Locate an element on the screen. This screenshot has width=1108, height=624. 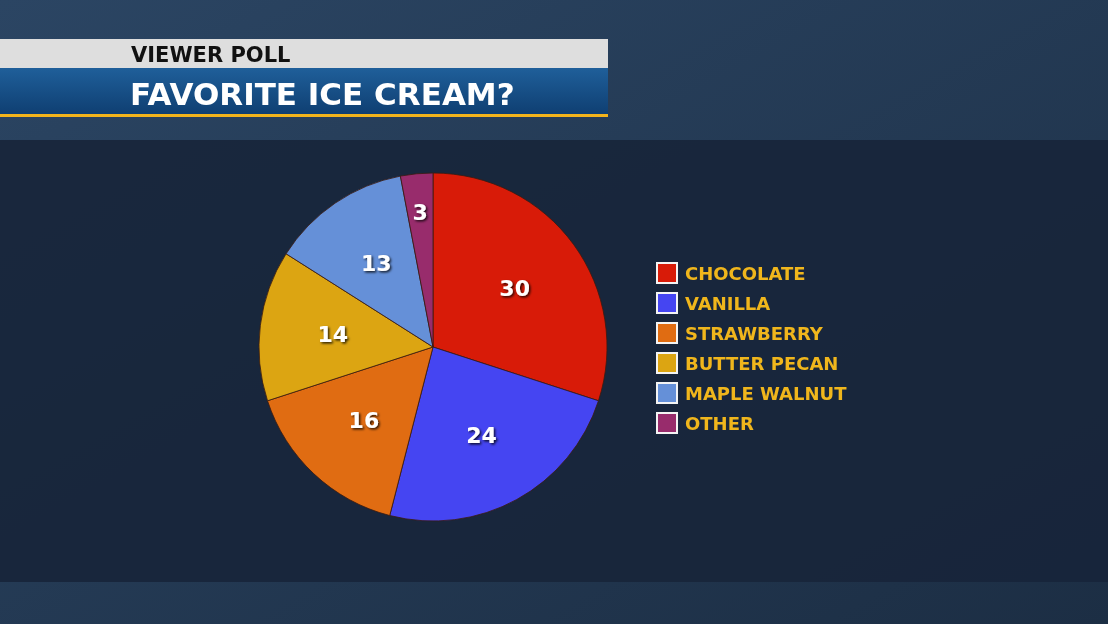
chart-subtitle: VIEWER POLL is located at coordinates (211, 55).